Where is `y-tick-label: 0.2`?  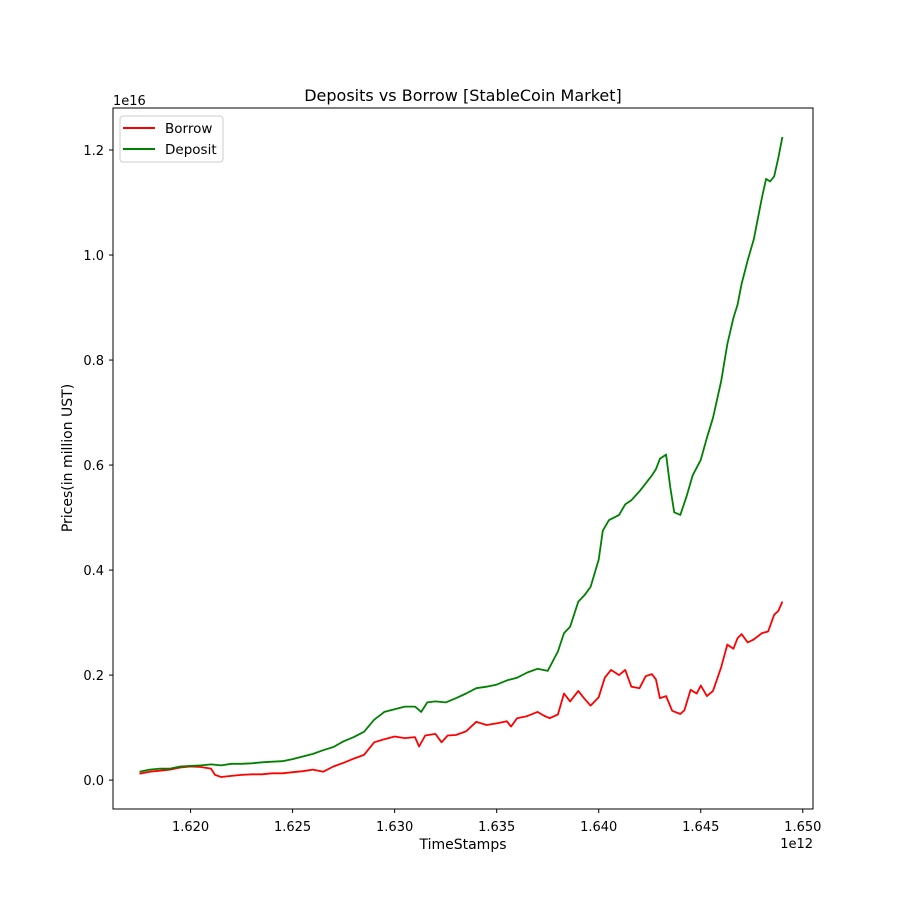
y-tick-label: 0.2 is located at coordinates (93, 676).